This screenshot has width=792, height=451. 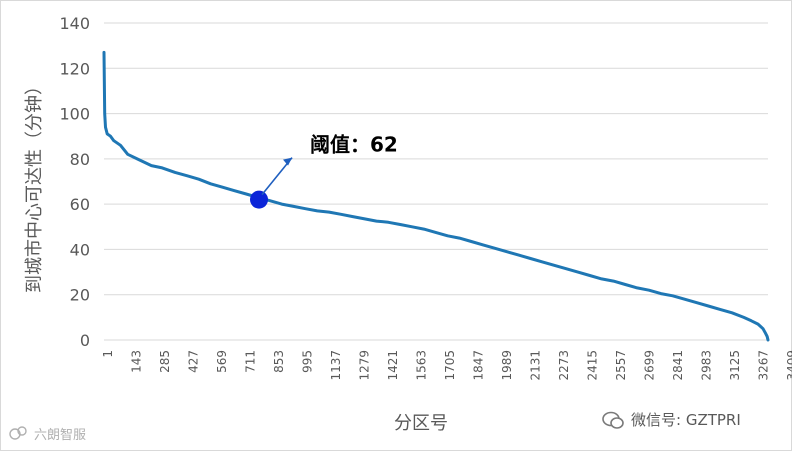 What do you see at coordinates (422, 365) in the screenshot?
I see `x-tick-label: 1563` at bounding box center [422, 365].